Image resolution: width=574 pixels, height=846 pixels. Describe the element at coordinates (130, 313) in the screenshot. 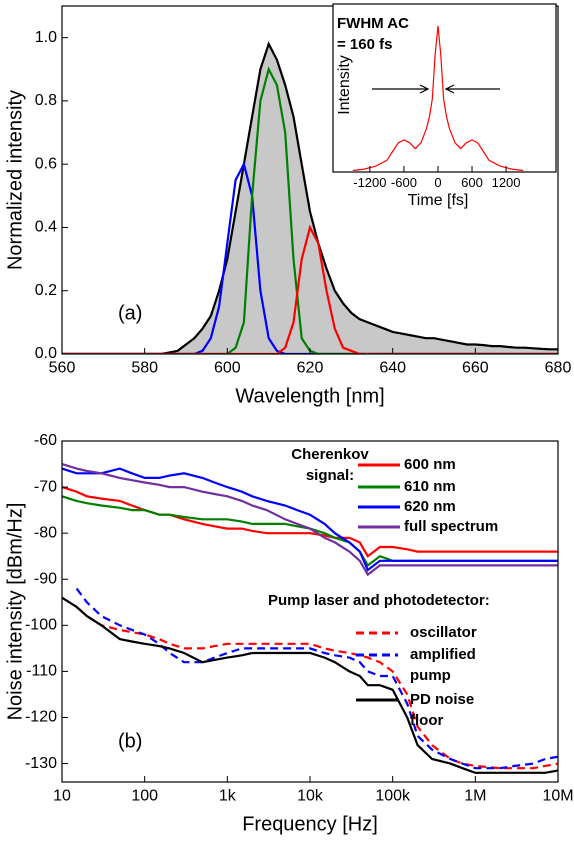

I see `annotation: (a)` at that location.